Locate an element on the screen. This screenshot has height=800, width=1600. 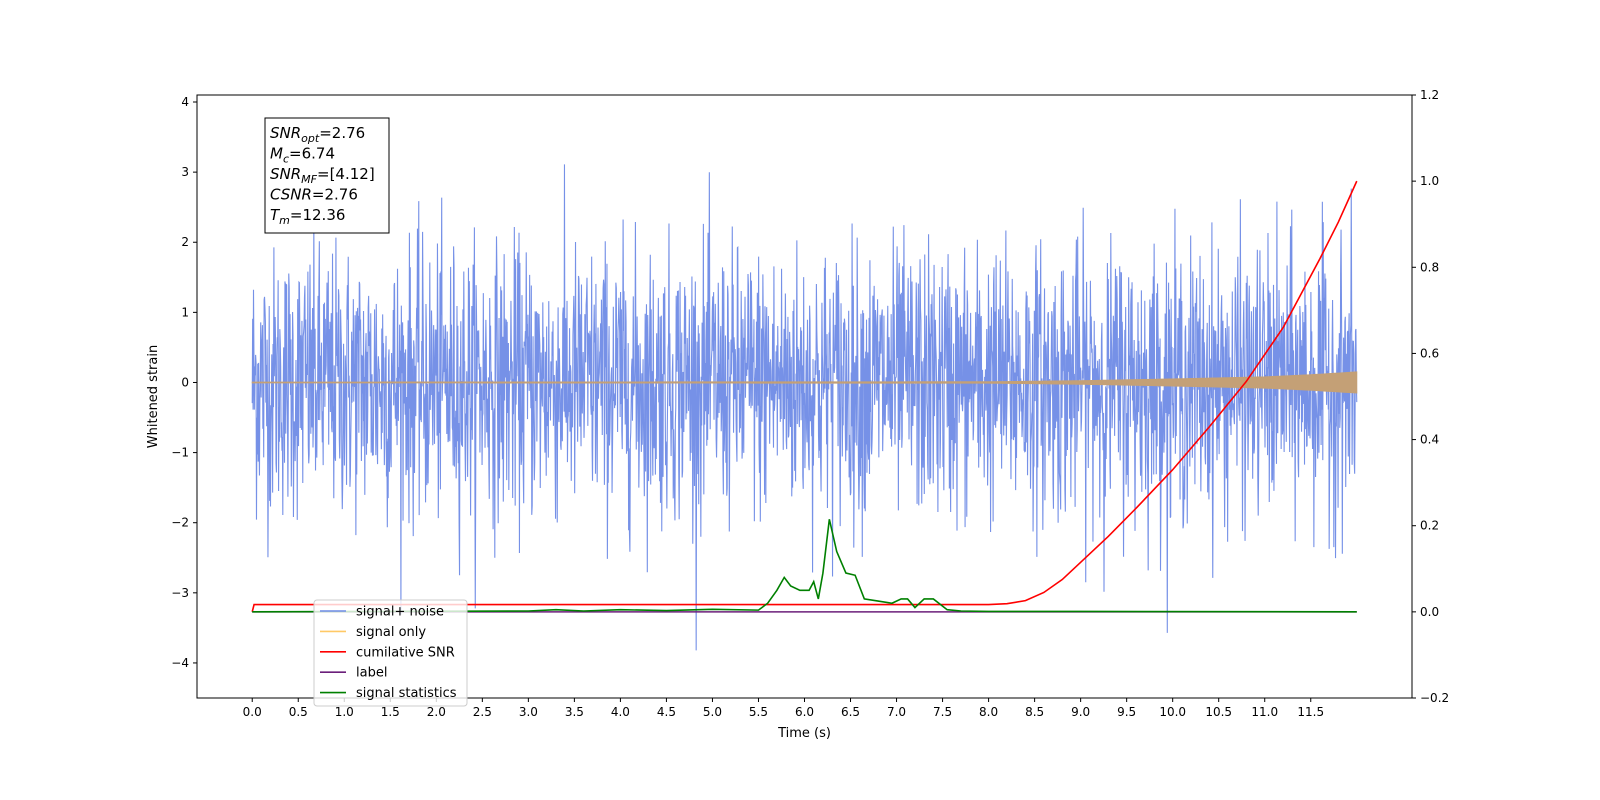
y2-tick-label: 1.2 is located at coordinates (1429, 95).